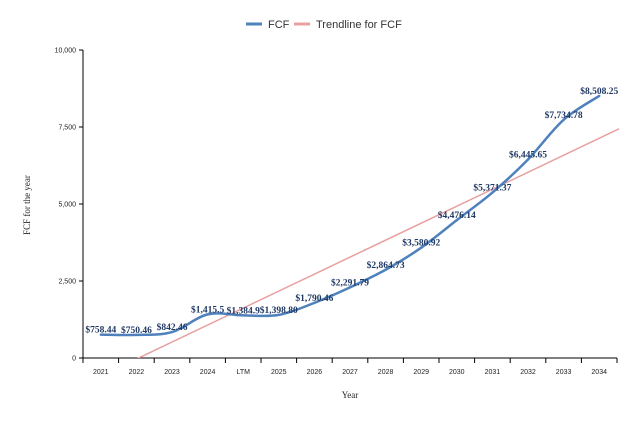 This screenshot has height=422, width=640. Describe the element at coordinates (457, 372) in the screenshot. I see `x-tick-label: 2030` at that location.